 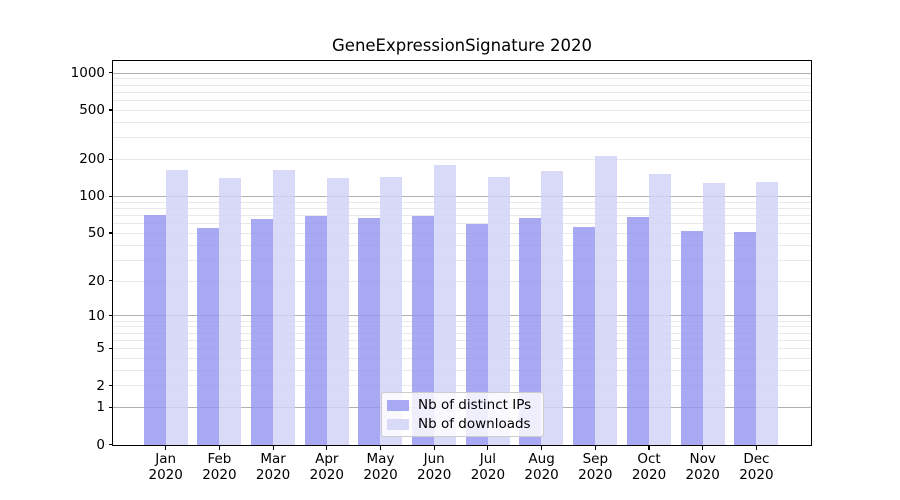 What do you see at coordinates (462, 45) in the screenshot?
I see `chart-title: GeneExpressionSignature 2020` at bounding box center [462, 45].